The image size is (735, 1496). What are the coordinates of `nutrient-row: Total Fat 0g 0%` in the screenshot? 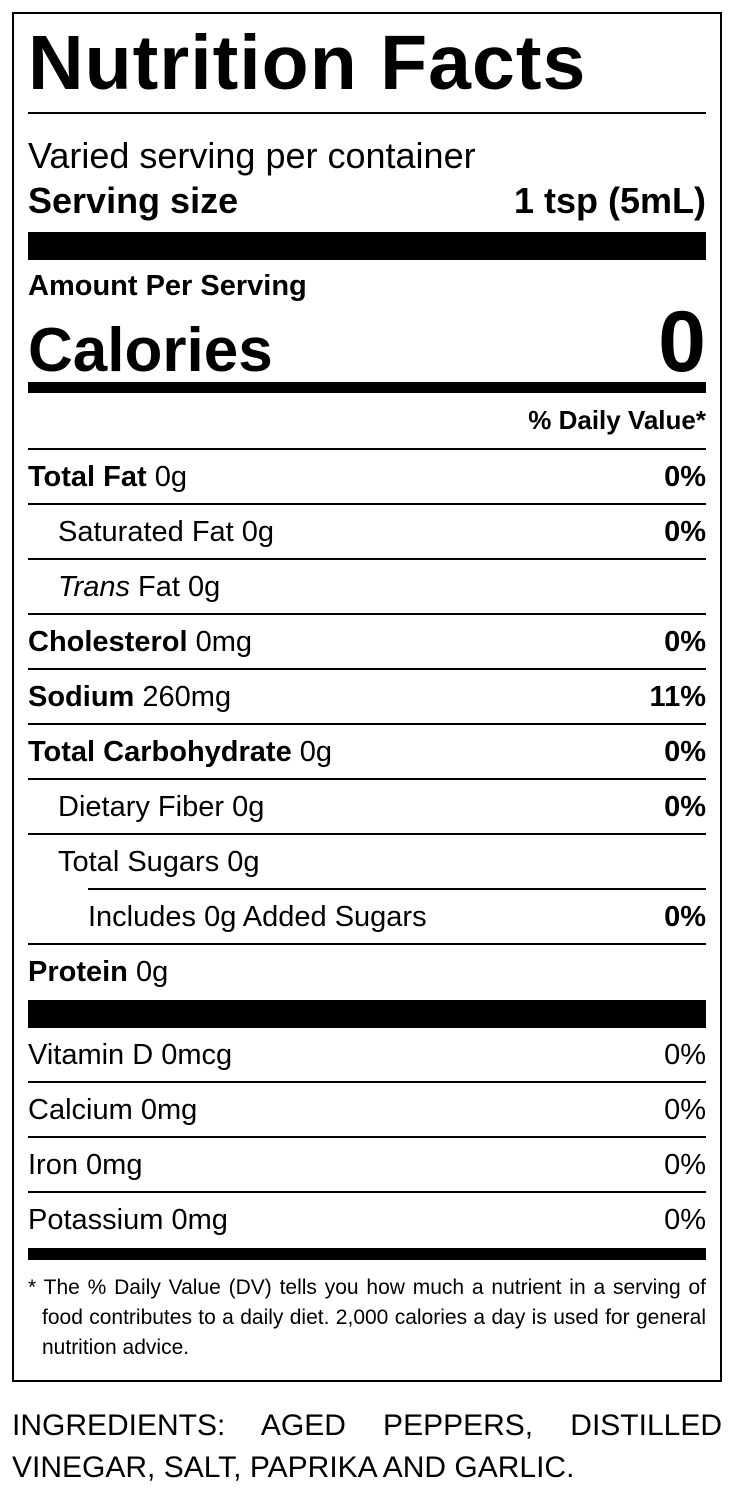 It's located at (367, 477).